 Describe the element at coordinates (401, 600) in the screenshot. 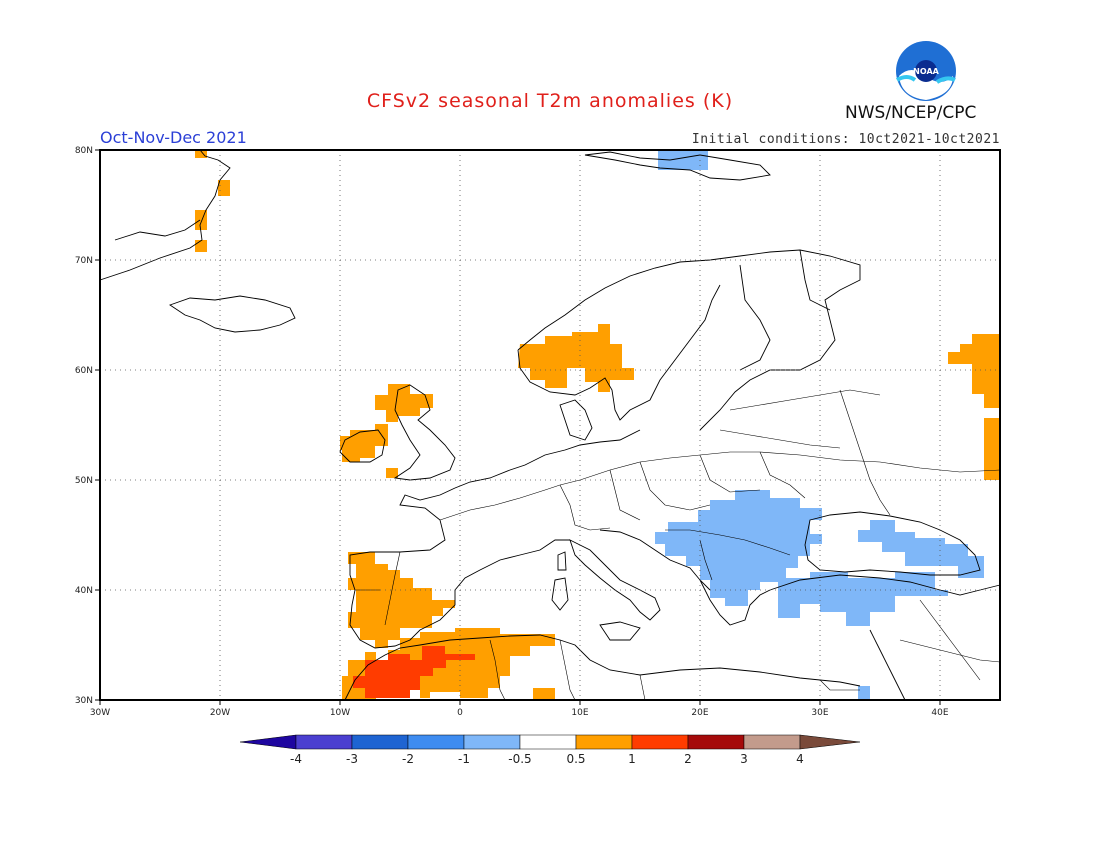

I see `region-iberia` at that location.